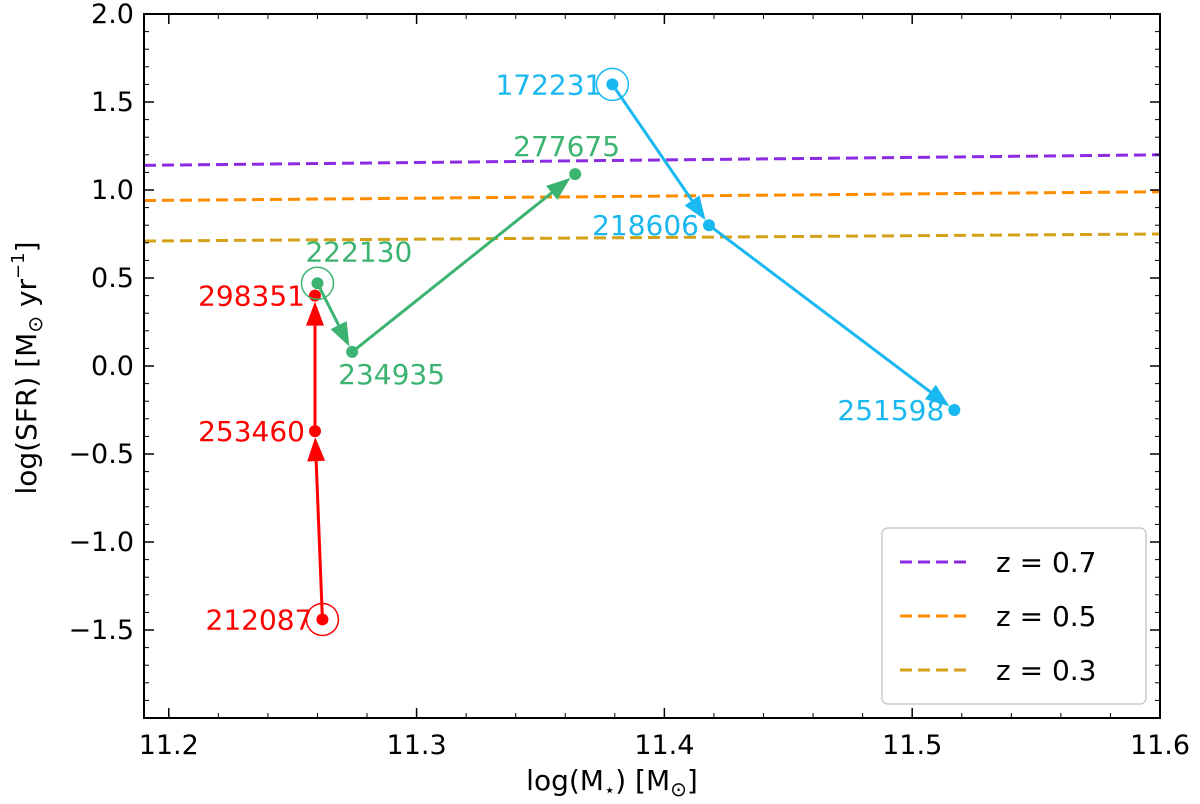 Image resolution: width=1200 pixels, height=804 pixels. What do you see at coordinates (548, 84) in the screenshot?
I see `point-id-label: 172231` at bounding box center [548, 84].